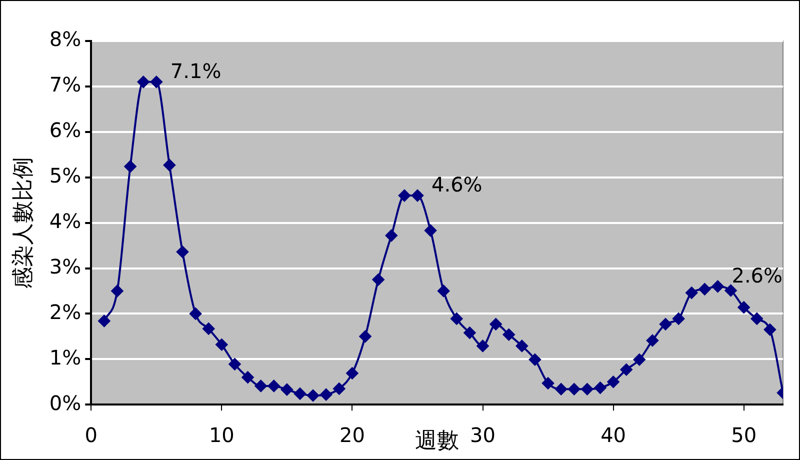  I want to click on x-tick-label: 20, so click(352, 434).